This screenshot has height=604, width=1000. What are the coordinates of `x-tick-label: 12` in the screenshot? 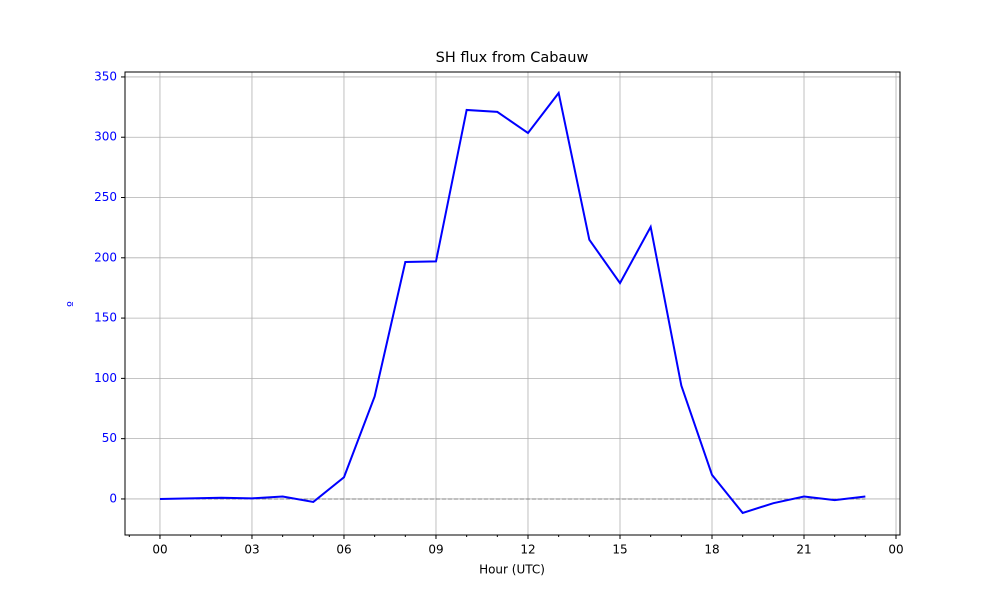 It's located at (527, 550).